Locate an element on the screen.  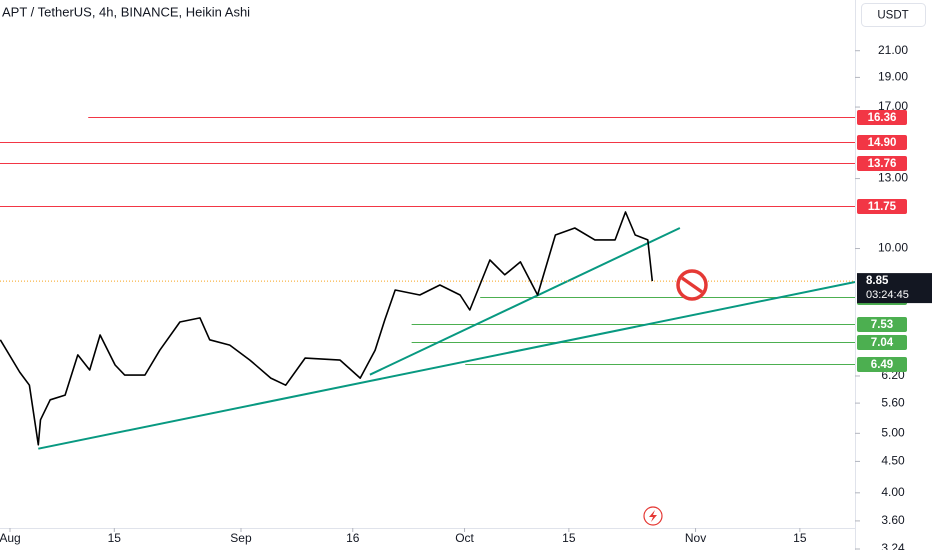
price-level-label: 11.75 is located at coordinates (882, 207).